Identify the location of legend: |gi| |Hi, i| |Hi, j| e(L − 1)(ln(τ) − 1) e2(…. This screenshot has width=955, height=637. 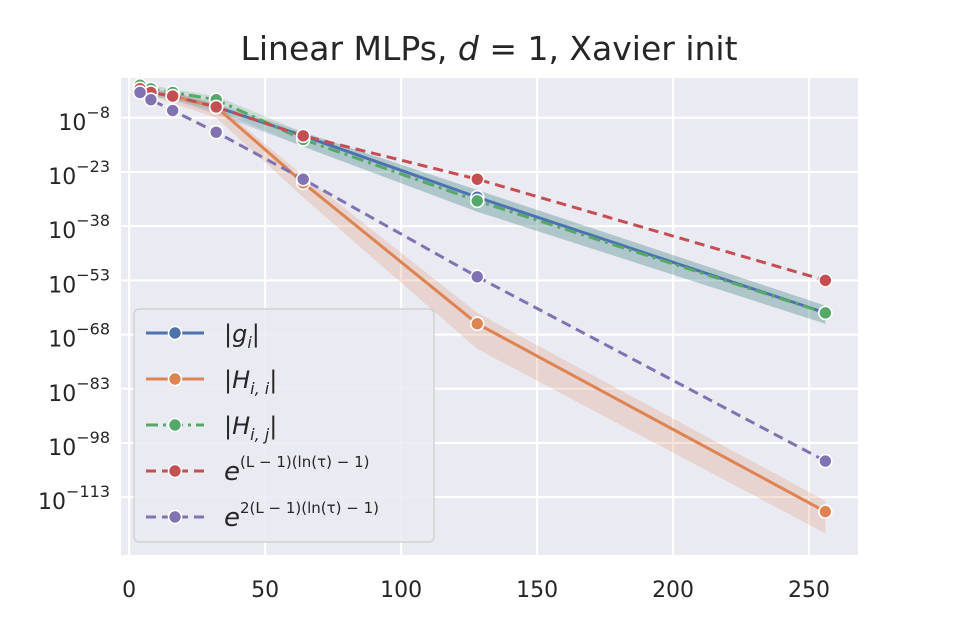
(284, 425).